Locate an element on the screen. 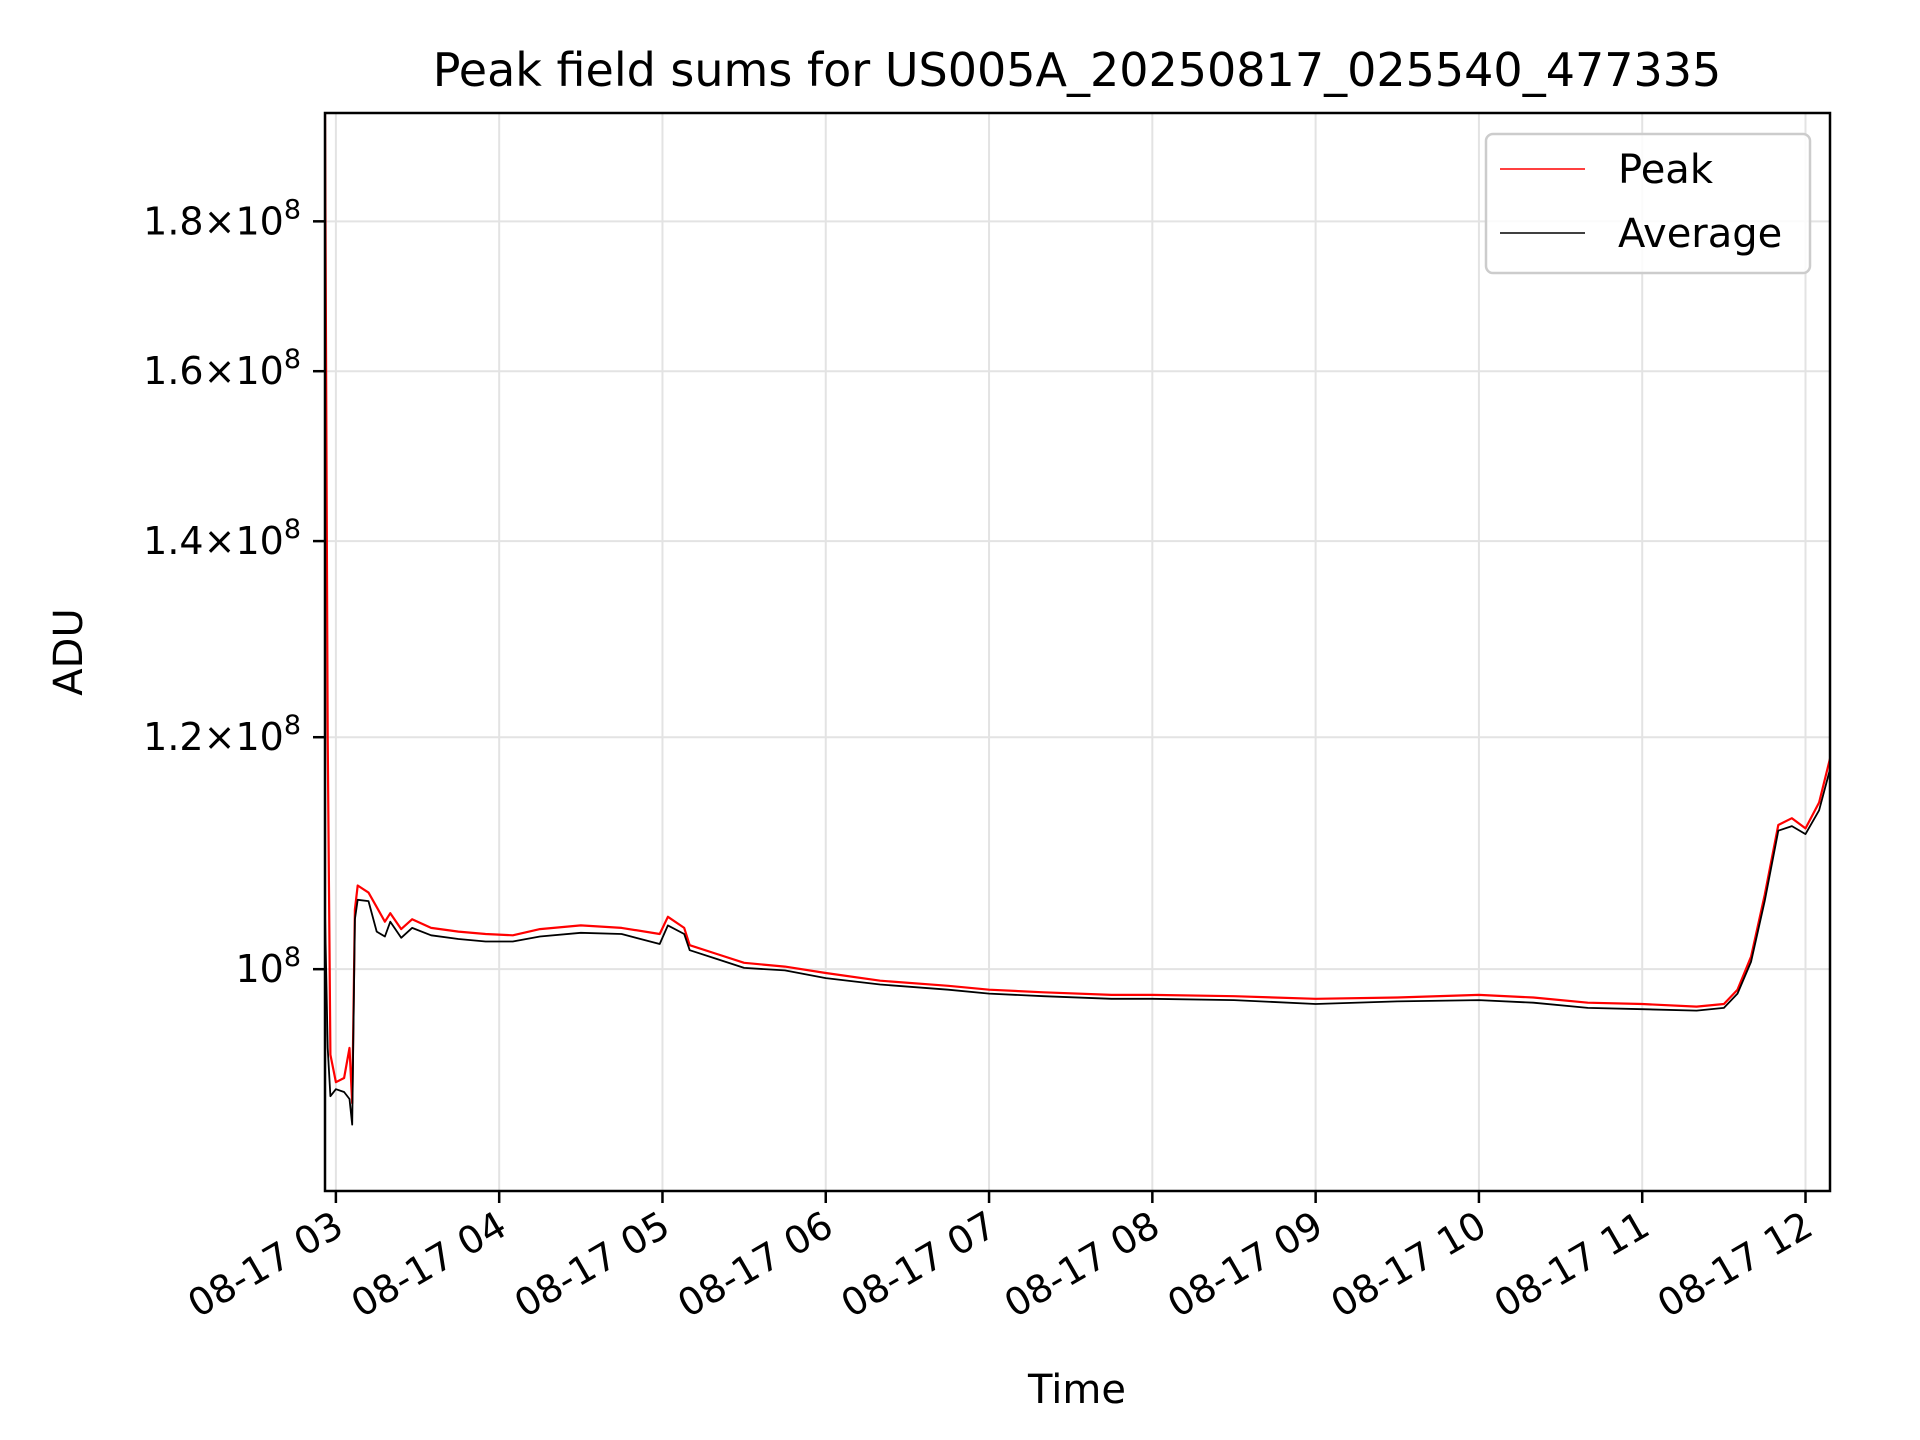  y-axis-label: ADU is located at coordinates (69, 651).